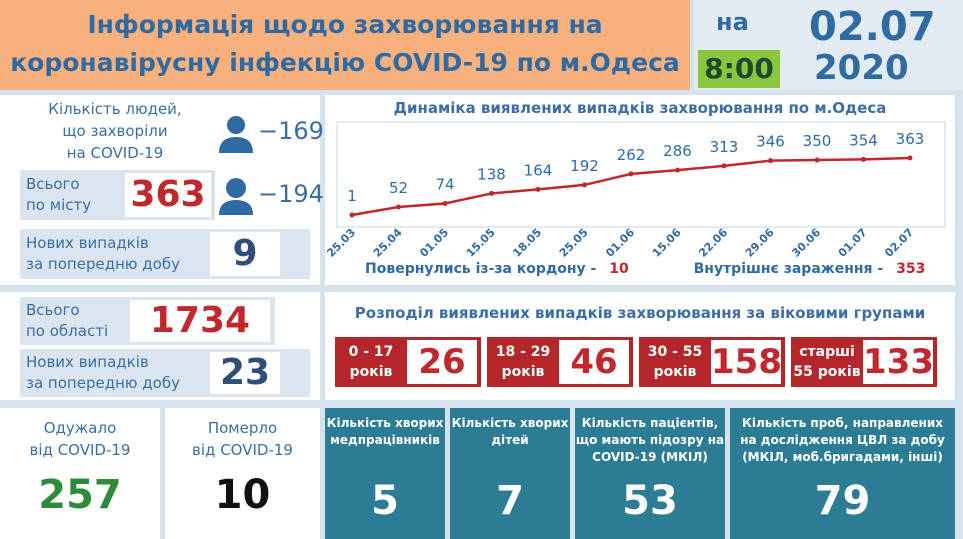  Describe the element at coordinates (746, 362) in the screenshot. I see `age-value: 158` at that location.